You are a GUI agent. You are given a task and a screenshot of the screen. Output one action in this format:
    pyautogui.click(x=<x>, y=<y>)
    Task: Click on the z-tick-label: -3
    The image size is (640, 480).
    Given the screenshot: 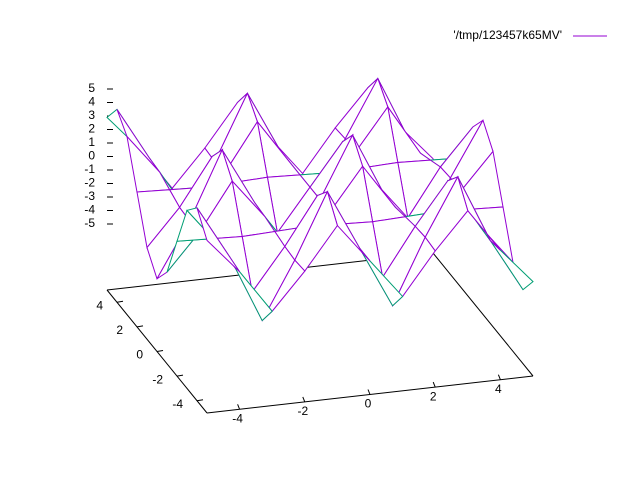 What is the action you would take?
    pyautogui.click(x=89, y=196)
    